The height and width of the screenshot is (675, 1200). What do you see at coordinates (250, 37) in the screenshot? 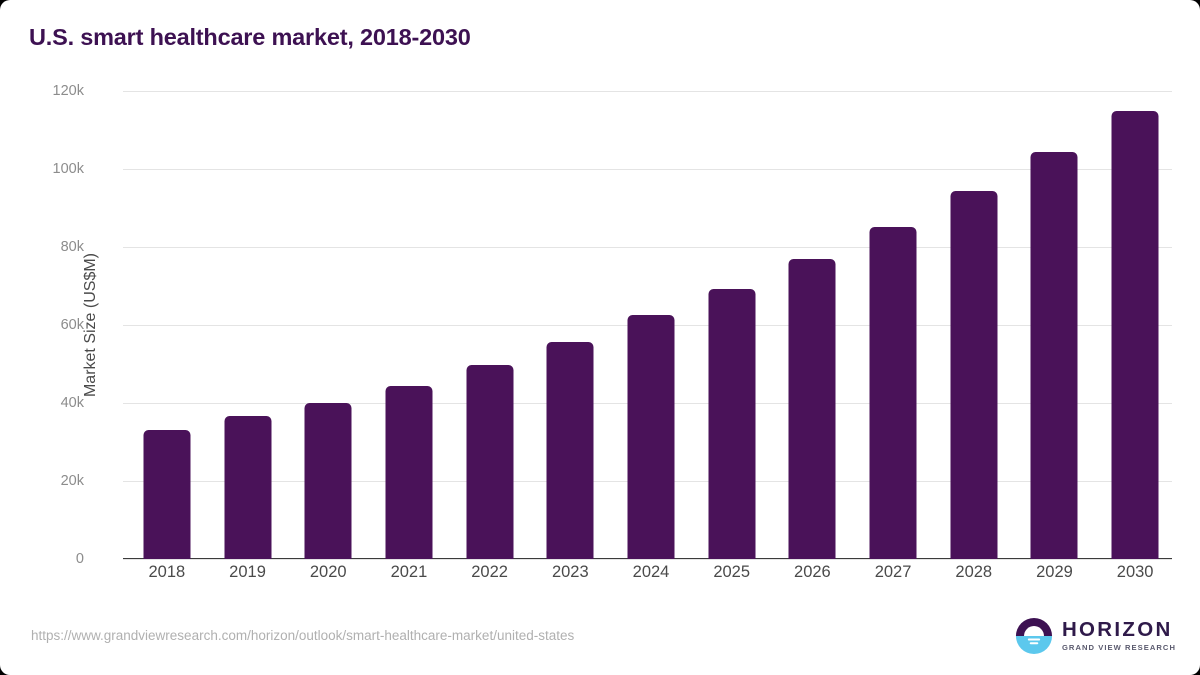
I see `page-title: U.S. smart healthcare market, 2018-2030` at bounding box center [250, 37].